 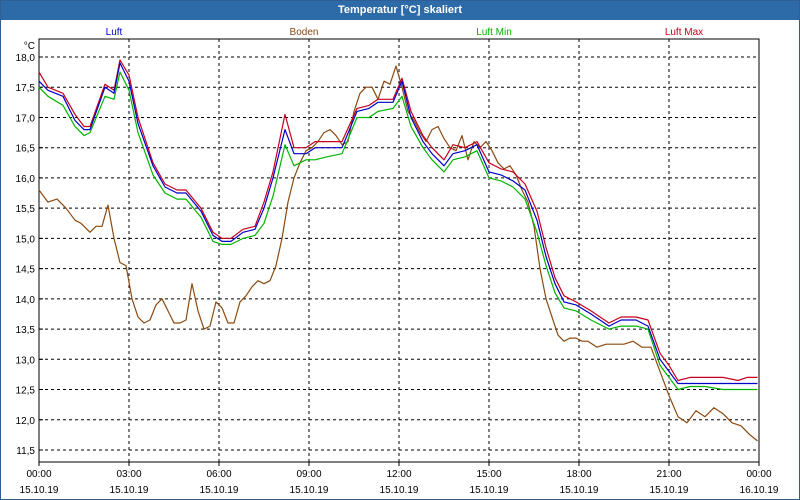 What do you see at coordinates (26, 330) in the screenshot?
I see `y-tick-label: 13,5` at bounding box center [26, 330].